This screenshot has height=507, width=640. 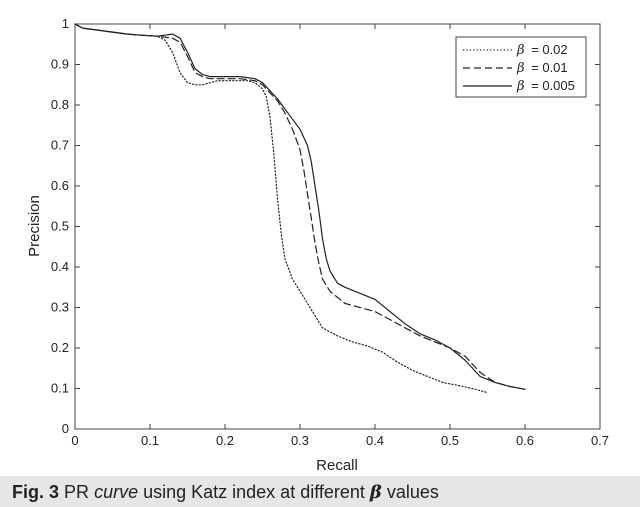 I want to click on y-tick-label: 0.9, so click(x=60, y=64).